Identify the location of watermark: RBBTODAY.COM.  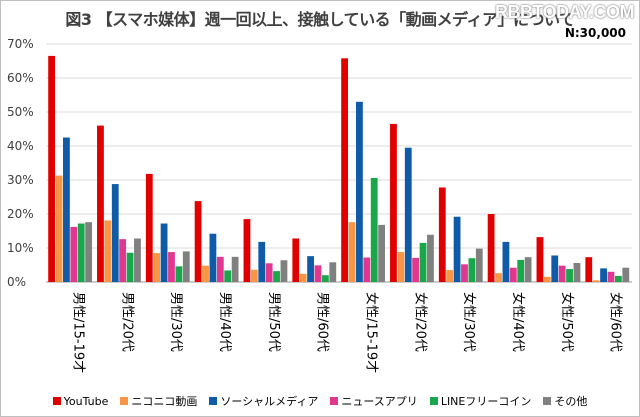
(564, 12).